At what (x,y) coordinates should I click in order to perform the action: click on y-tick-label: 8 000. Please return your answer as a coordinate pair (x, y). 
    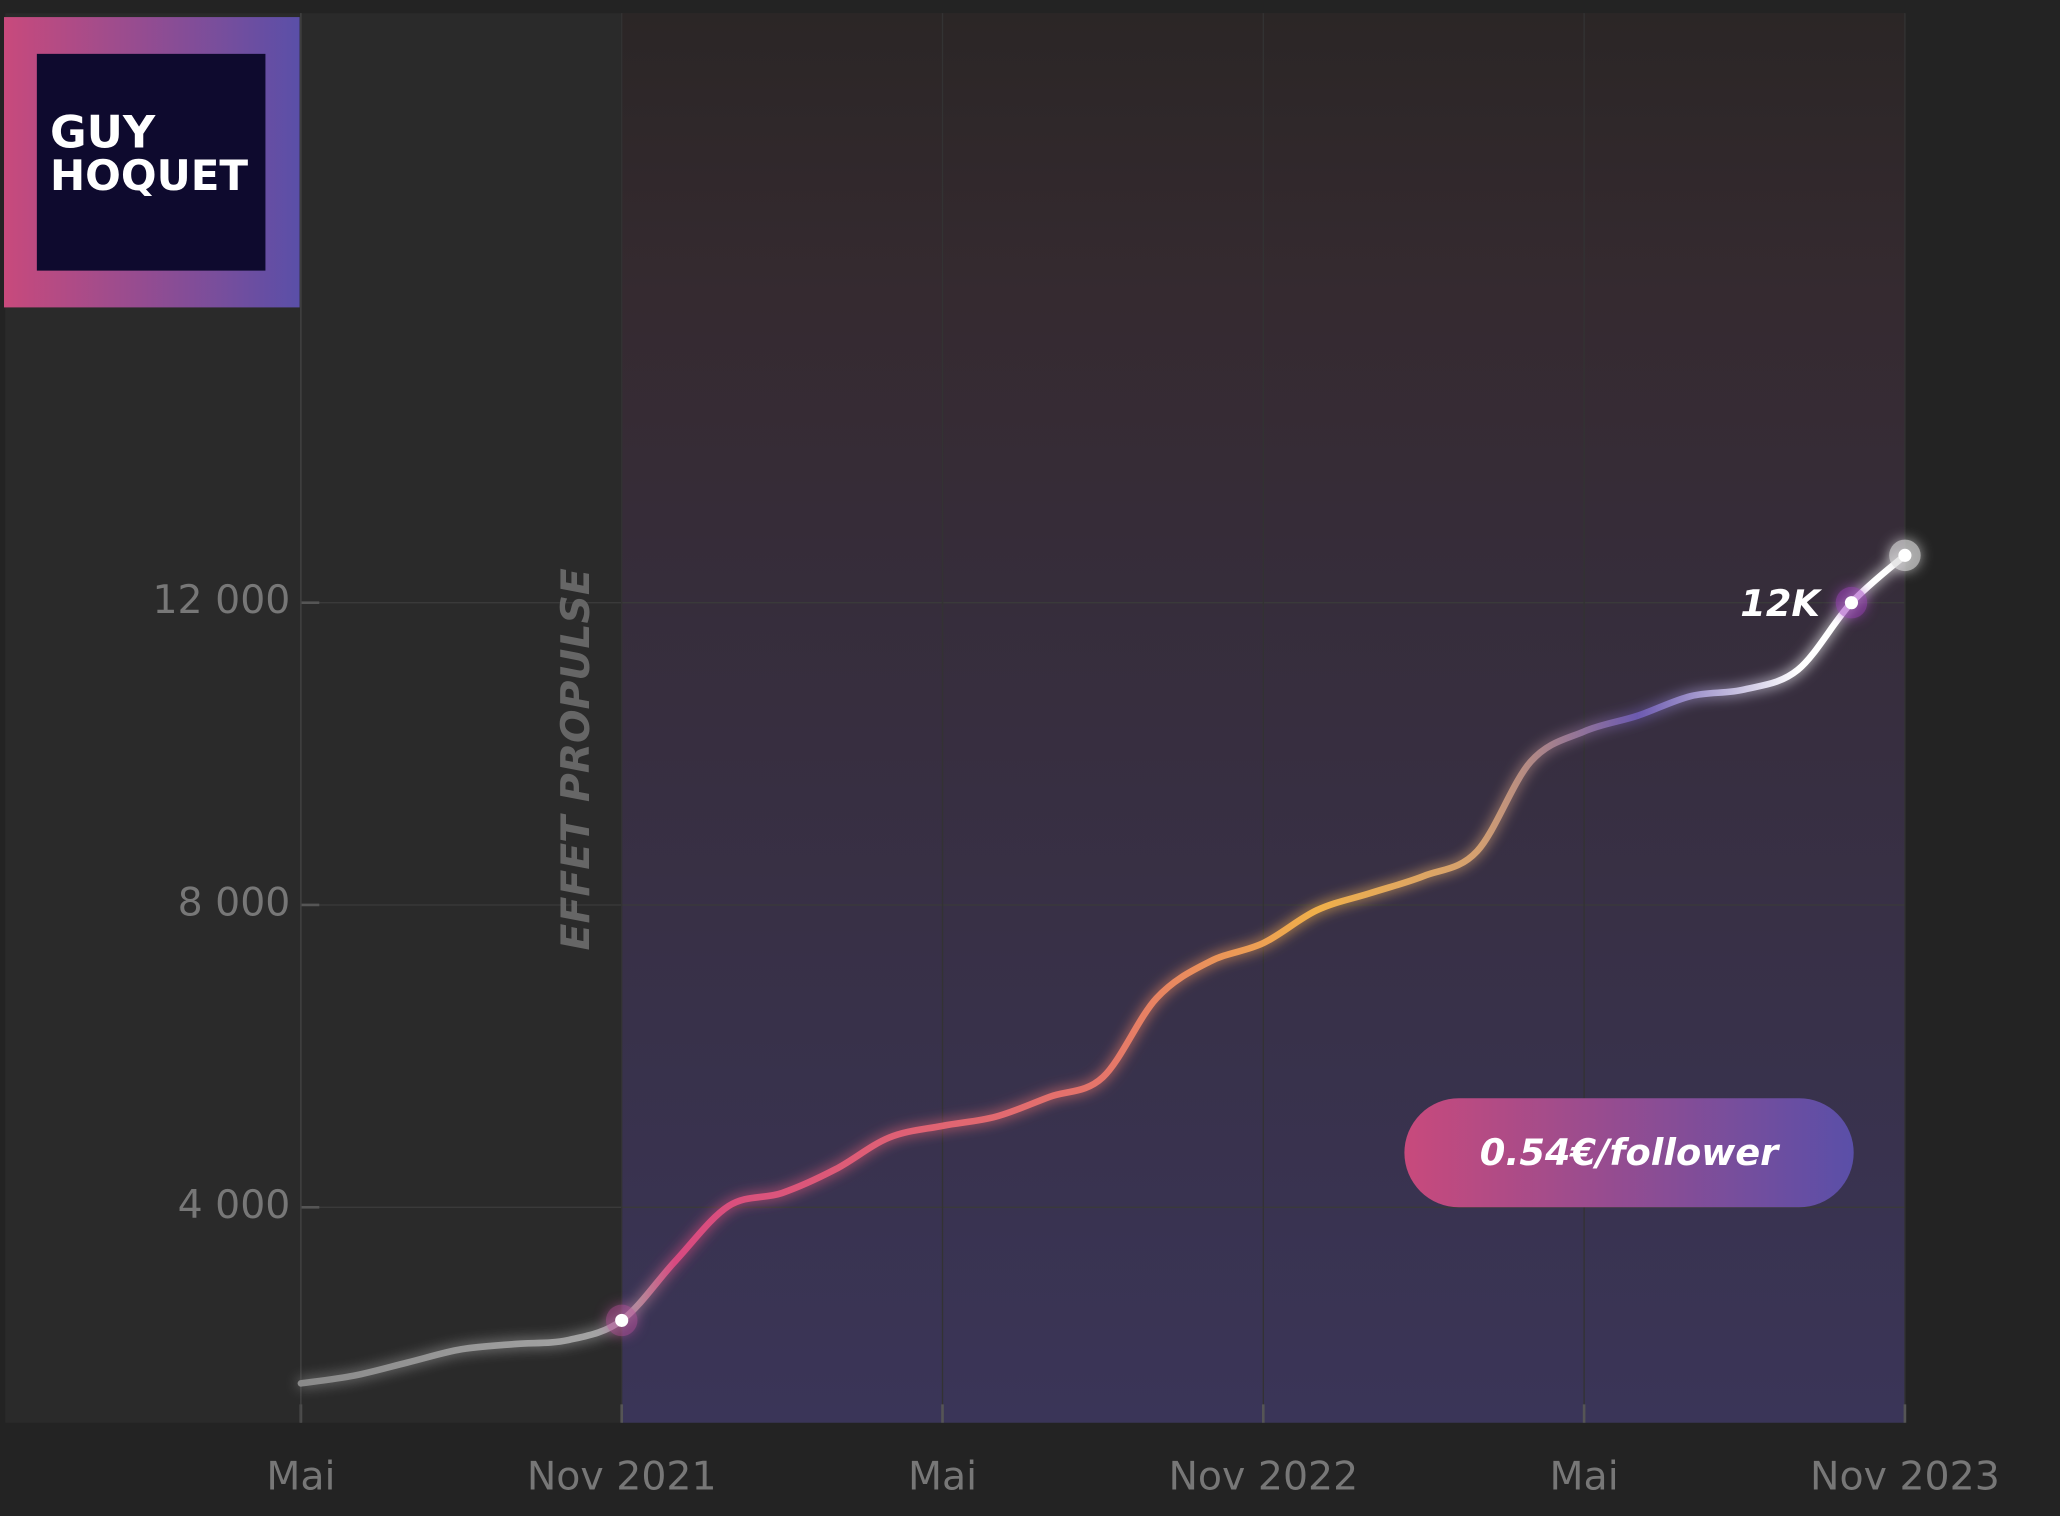
    Looking at the image, I should click on (234, 902).